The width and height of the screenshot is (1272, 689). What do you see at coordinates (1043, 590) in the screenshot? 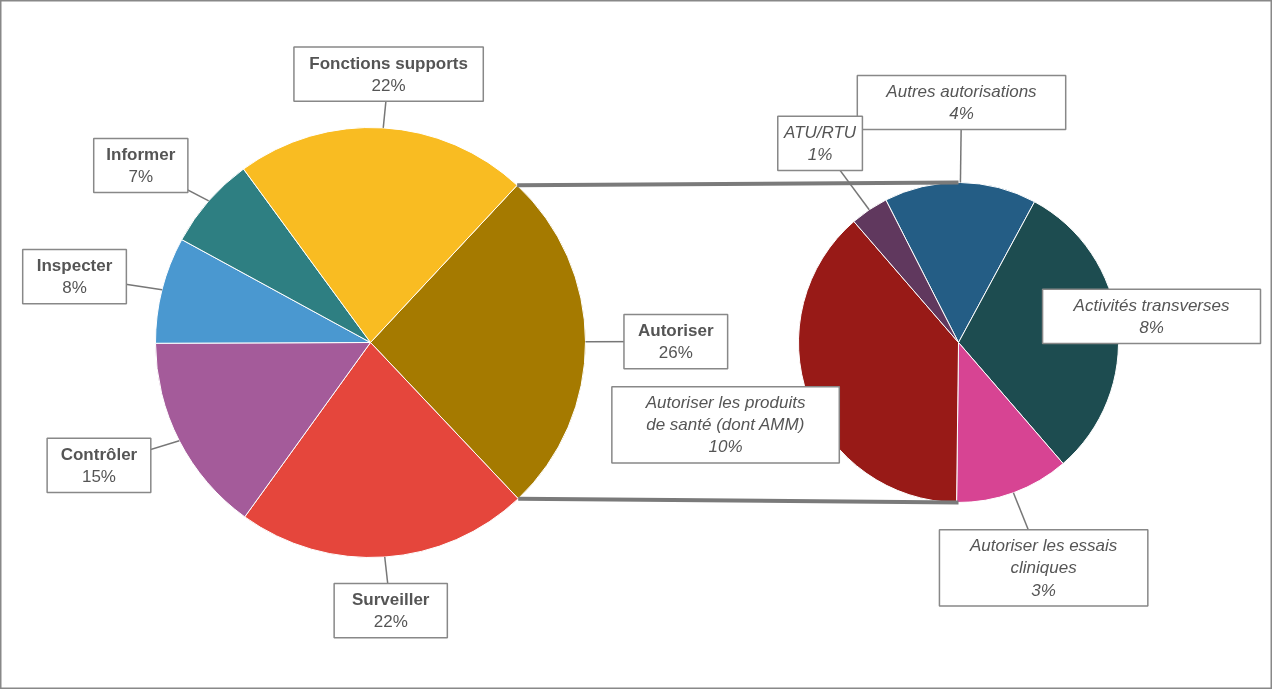
I see `data-label: 3%` at bounding box center [1043, 590].